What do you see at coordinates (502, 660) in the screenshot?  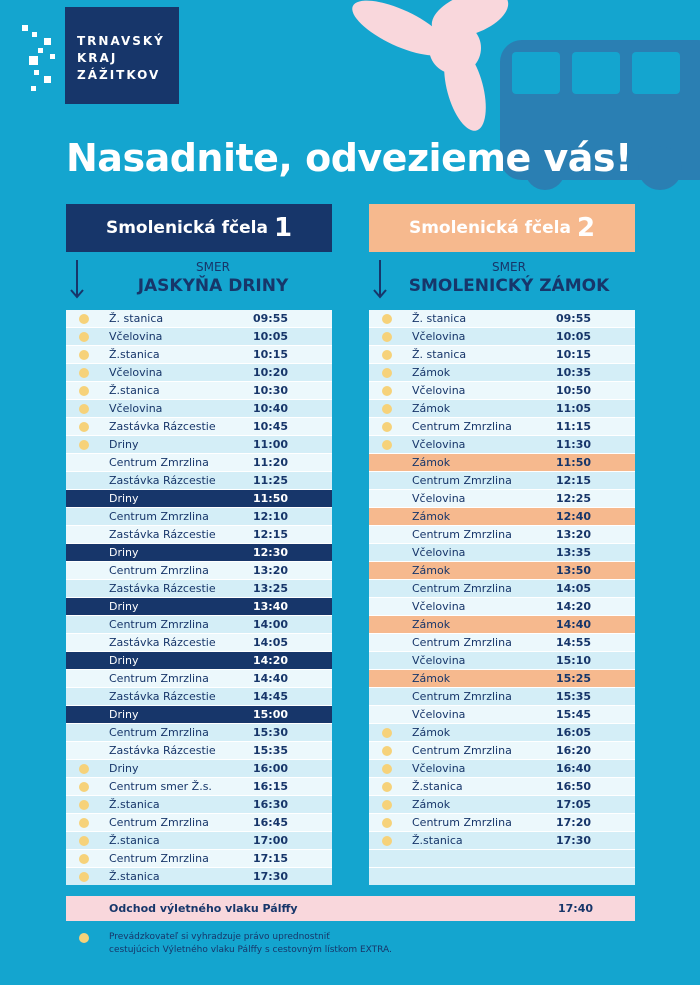 I see `table-row: Včelovina 15:10` at bounding box center [502, 660].